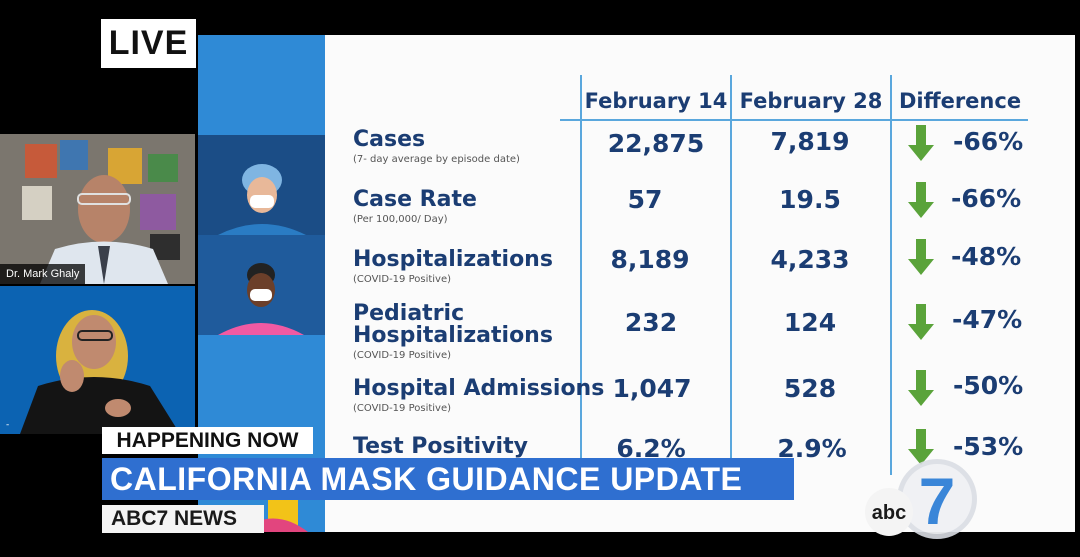 The image size is (1080, 557). Describe the element at coordinates (261, 333) in the screenshot. I see `healthcare-workers-illustration` at that location.